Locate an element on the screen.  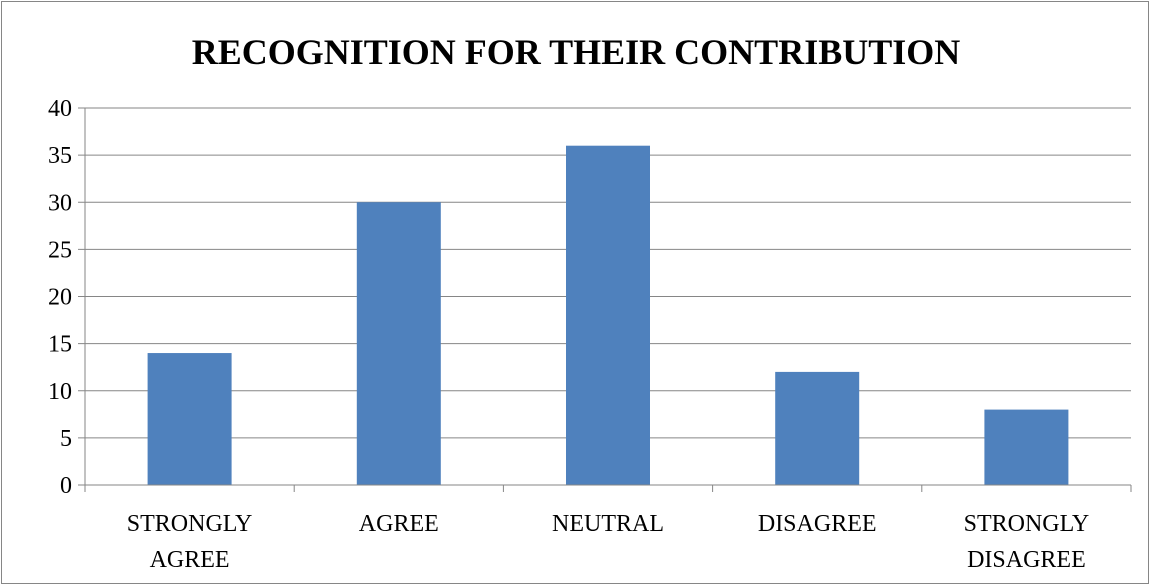
y-tick-label: 35 is located at coordinates (60, 156).